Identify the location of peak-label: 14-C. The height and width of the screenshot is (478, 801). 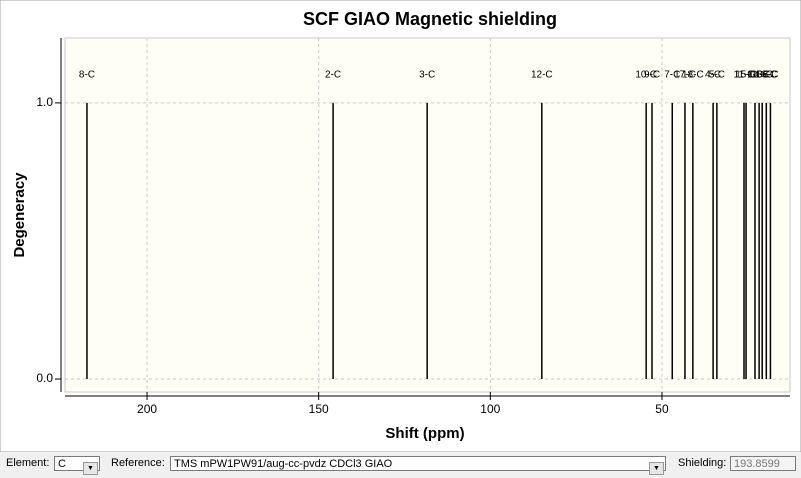
(759, 75).